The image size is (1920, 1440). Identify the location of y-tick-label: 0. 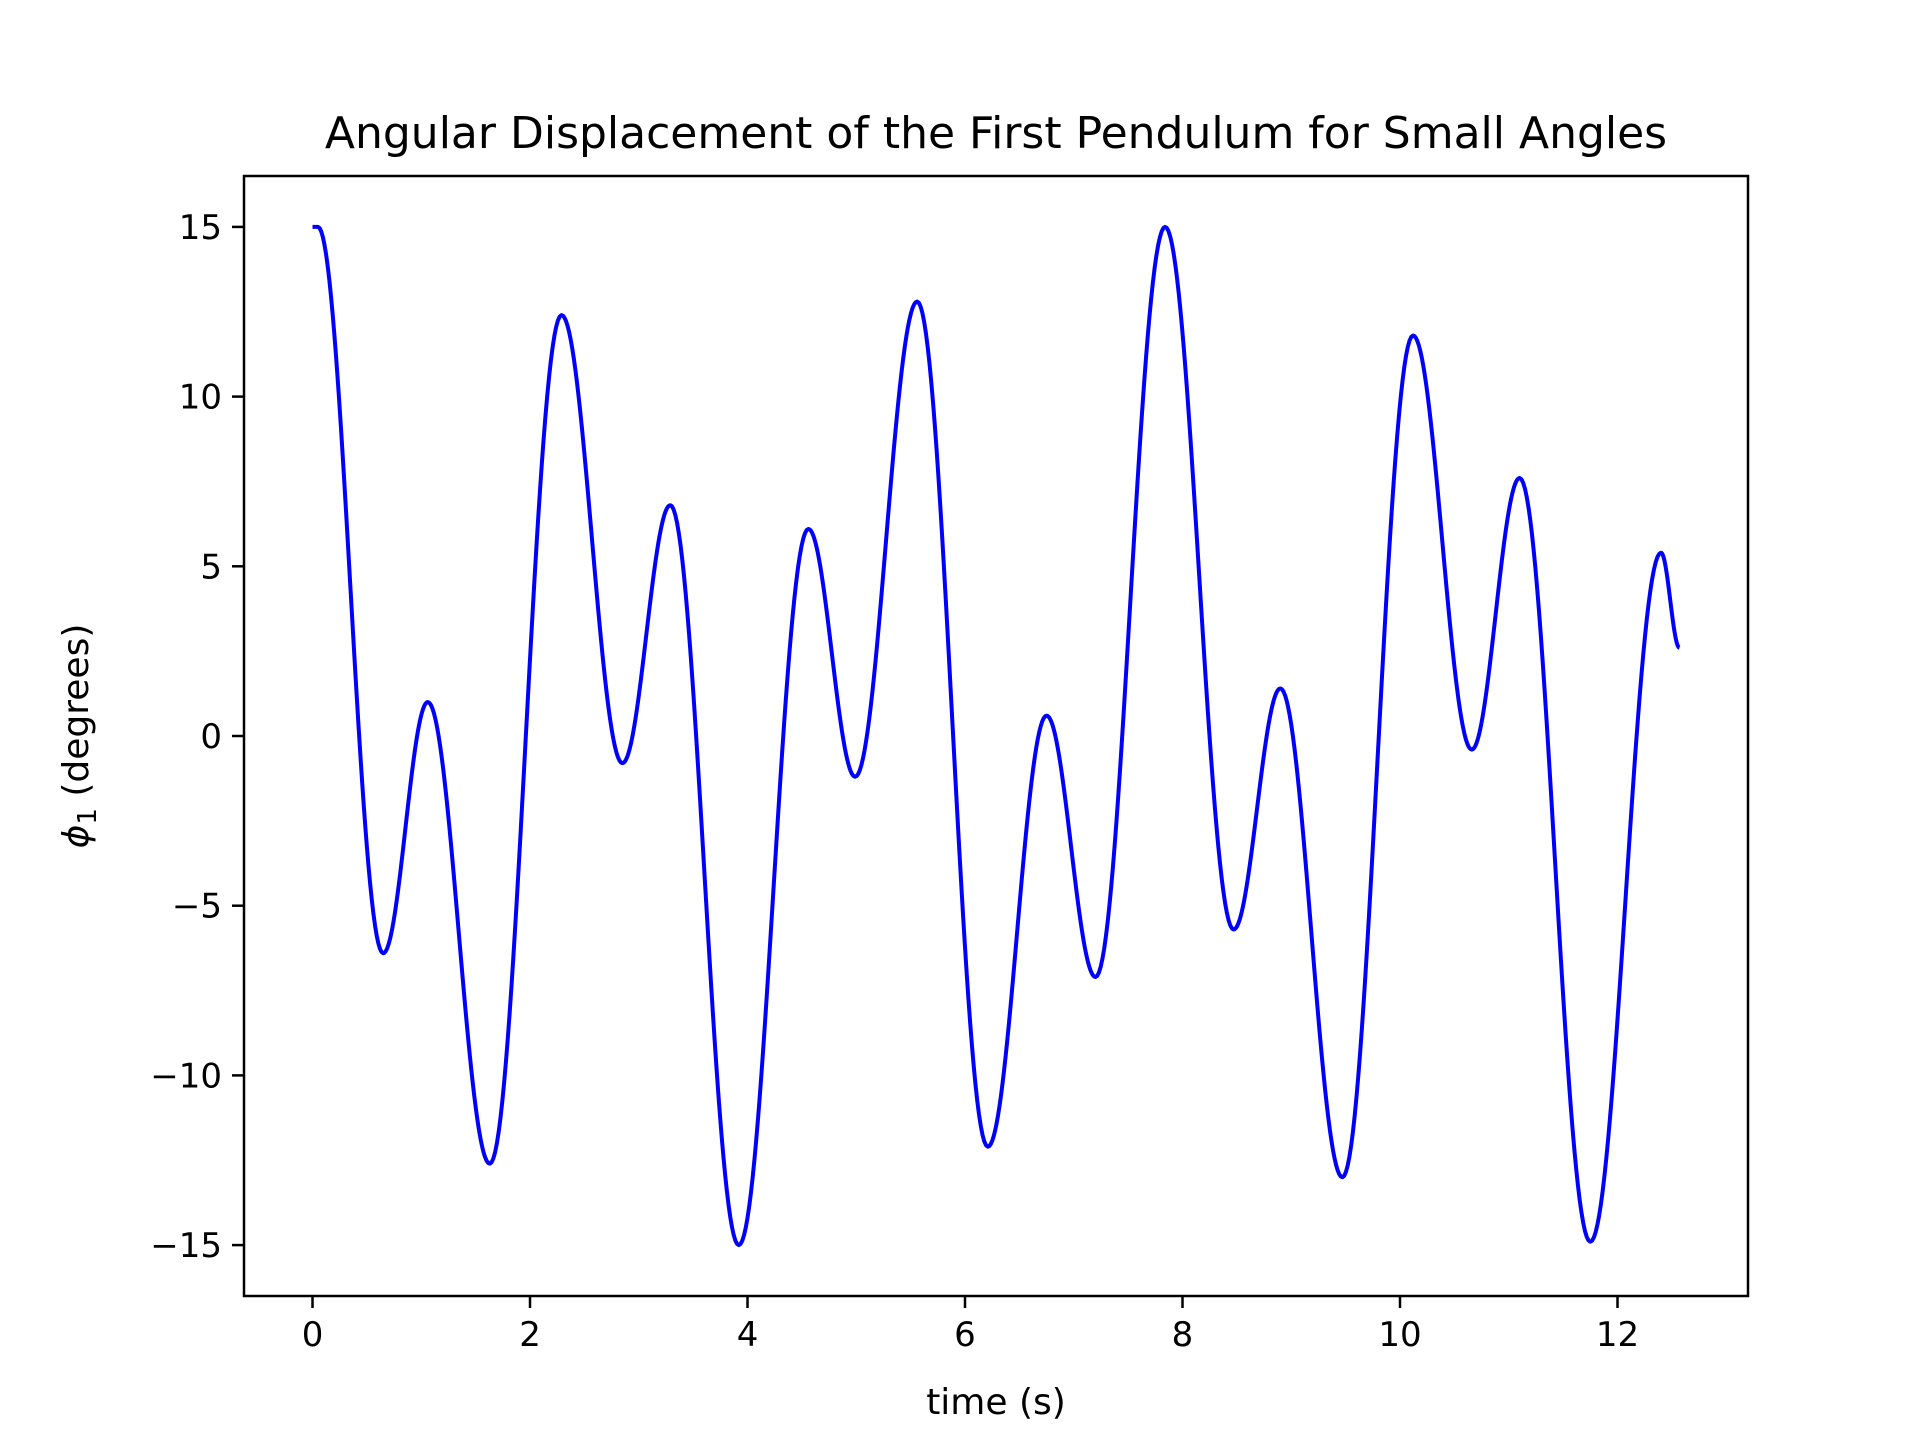
(211, 737).